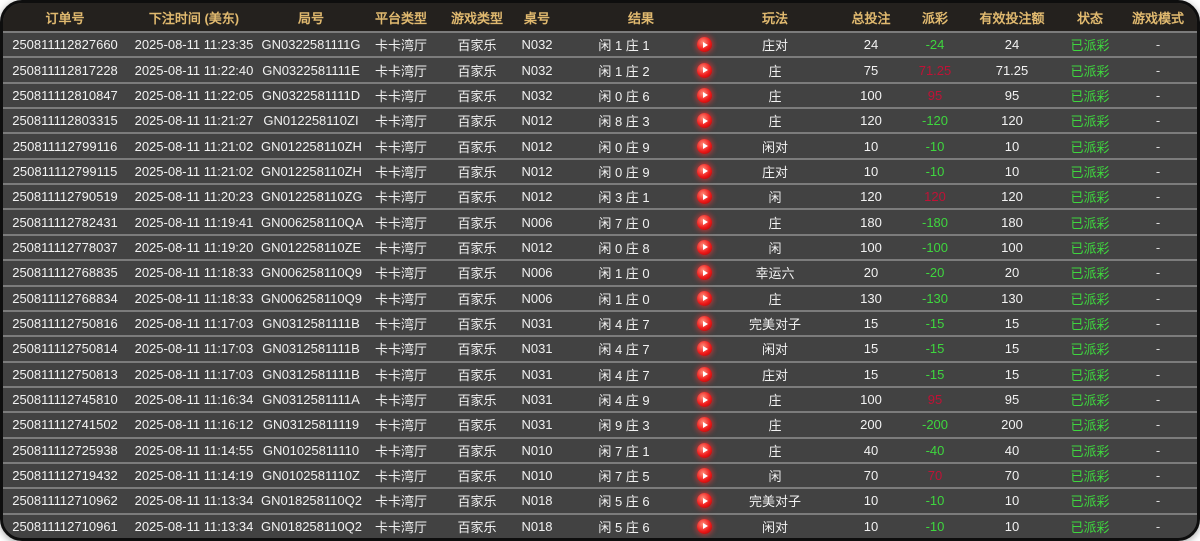 The height and width of the screenshot is (541, 1200). What do you see at coordinates (774, 325) in the screenshot?
I see `cell-play-type: 完美对子` at bounding box center [774, 325].